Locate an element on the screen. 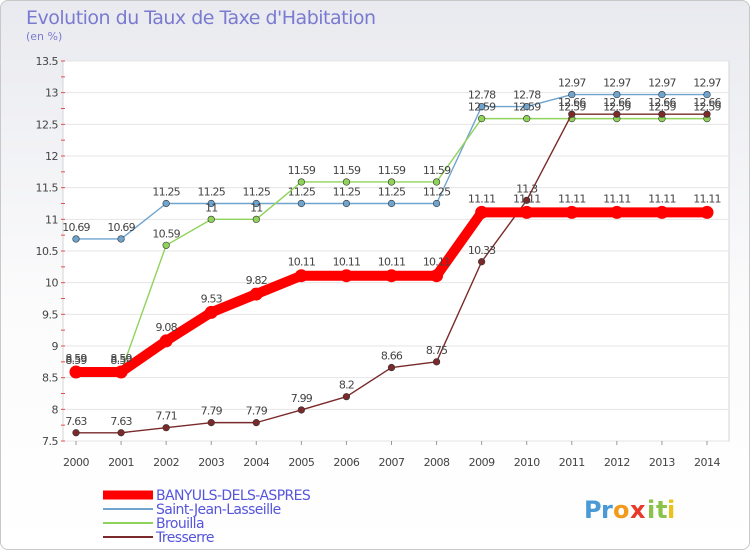  data-label: 7.71 is located at coordinates (165, 416).